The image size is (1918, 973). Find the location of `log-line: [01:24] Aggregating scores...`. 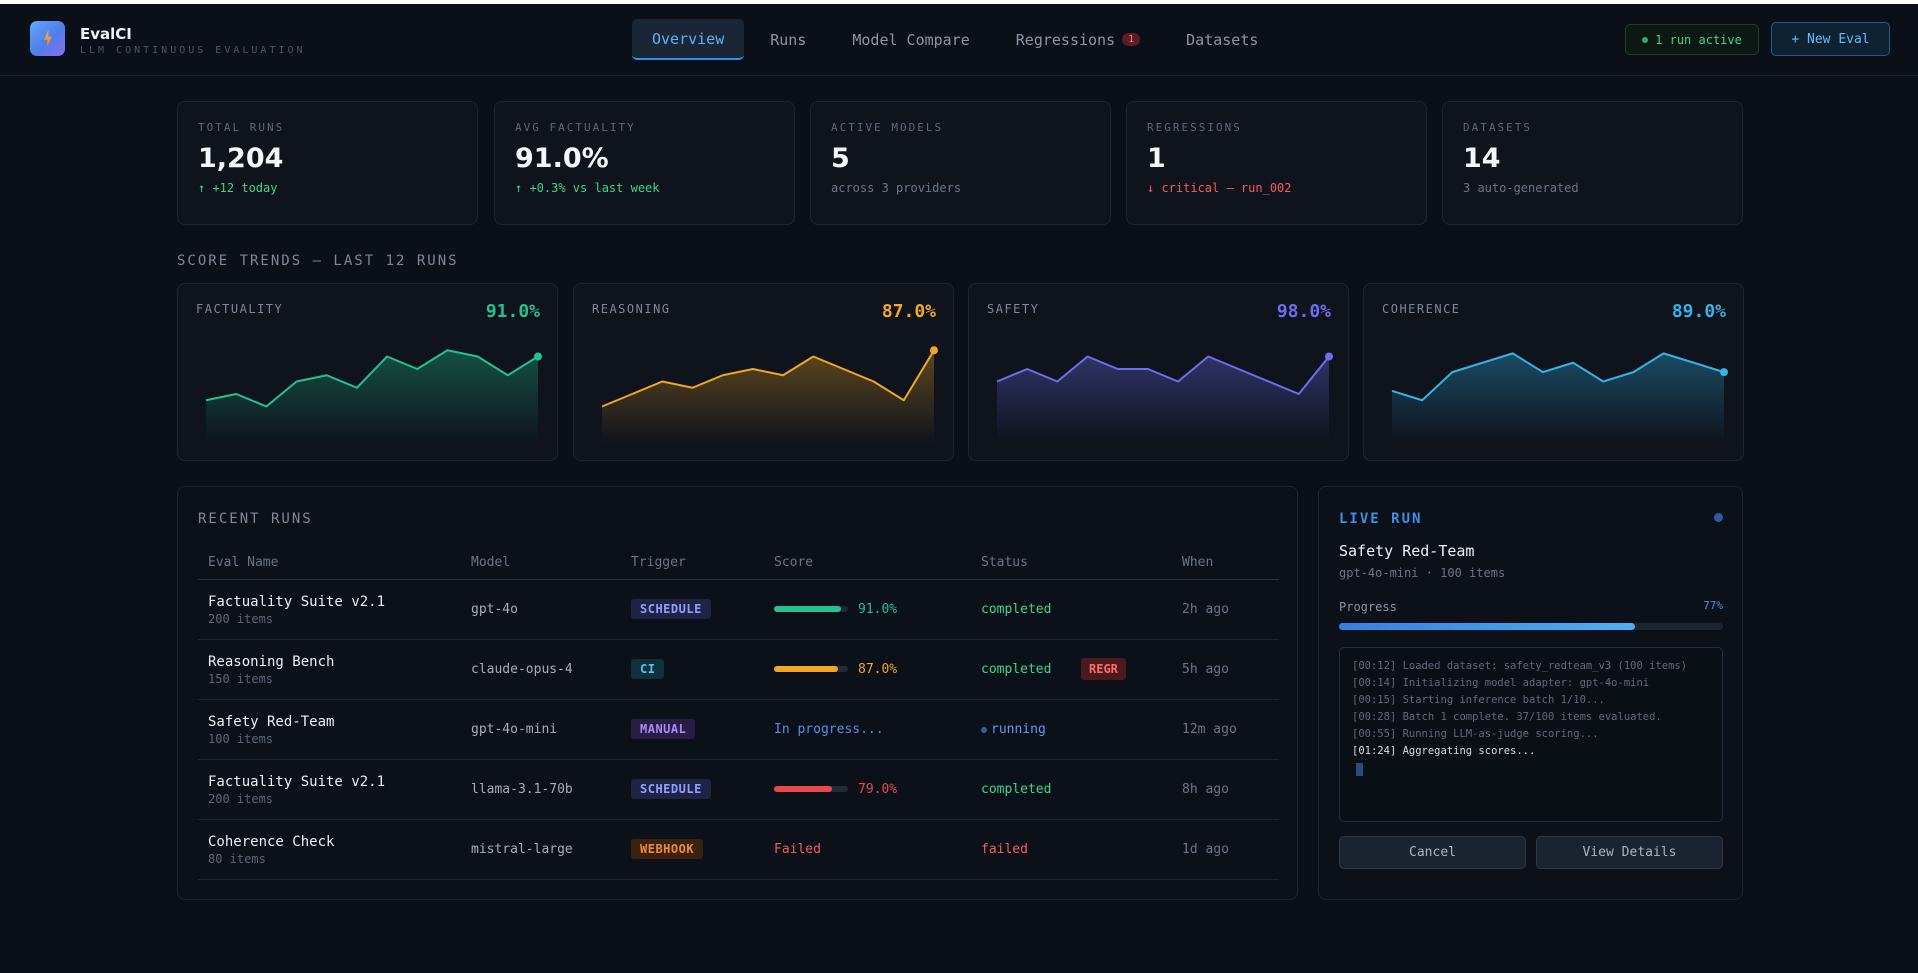

log-line: [01:24] Aggregating scores... is located at coordinates (1444, 751).